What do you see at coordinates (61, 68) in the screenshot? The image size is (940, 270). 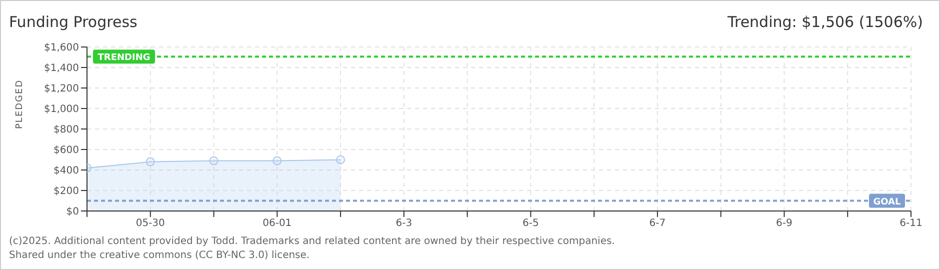 I see `y-tick-label: $1,400` at bounding box center [61, 68].